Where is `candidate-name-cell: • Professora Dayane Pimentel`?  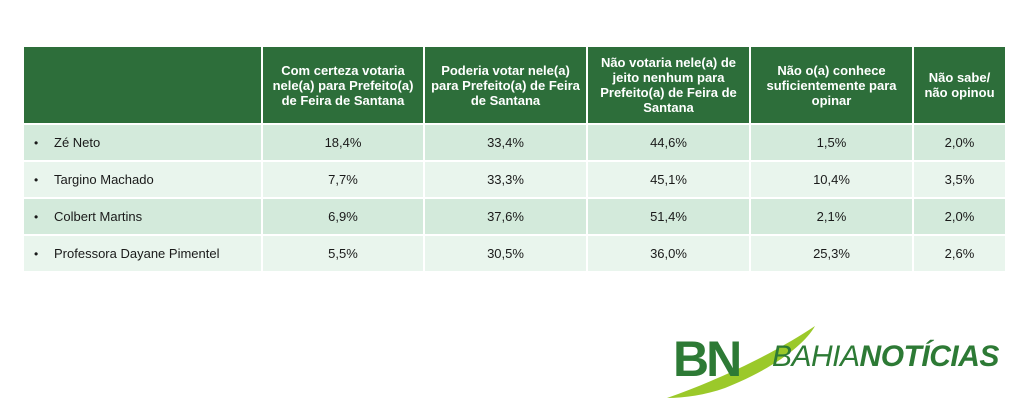 candidate-name-cell: • Professora Dayane Pimentel is located at coordinates (142, 253).